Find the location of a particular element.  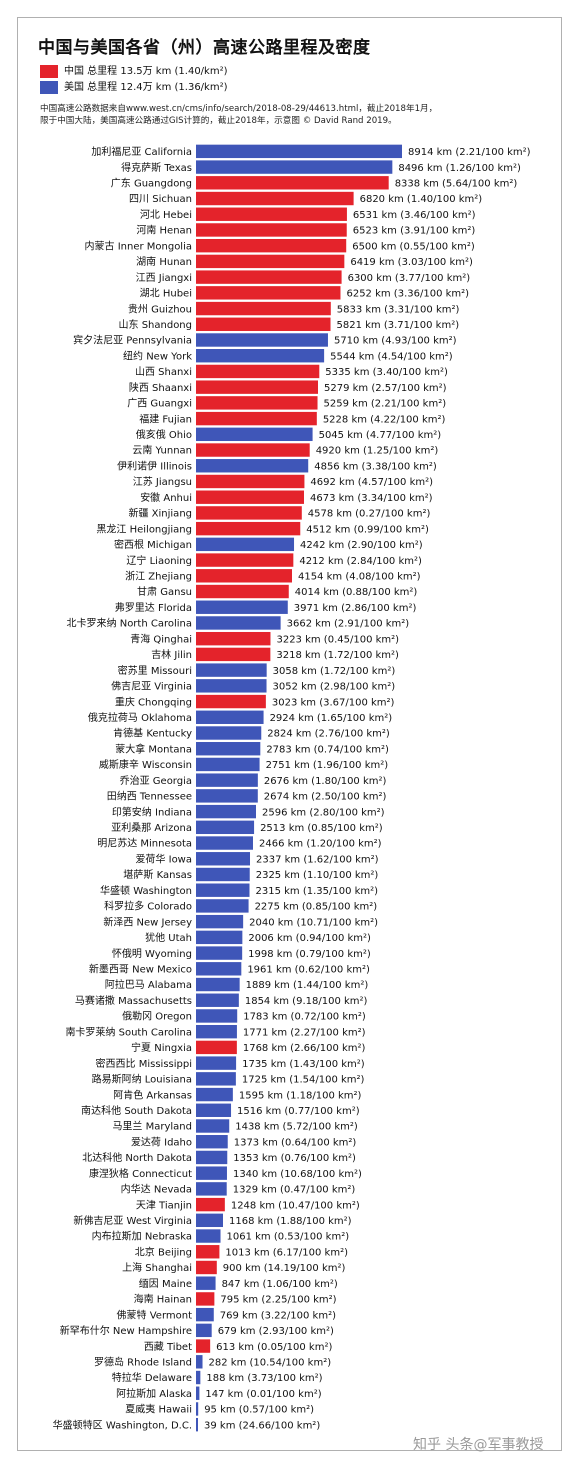

value-label: 900 km (14.19/100 km²) is located at coordinates (284, 1268).